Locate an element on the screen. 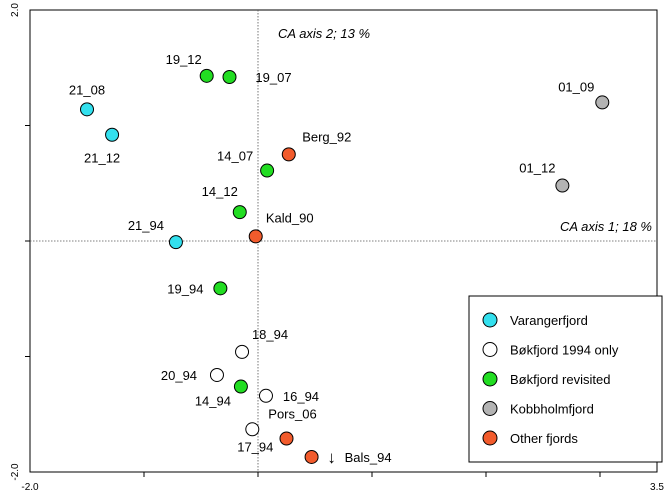 This screenshot has height=496, width=670. point-label-01_09: 01_09 is located at coordinates (576, 86).